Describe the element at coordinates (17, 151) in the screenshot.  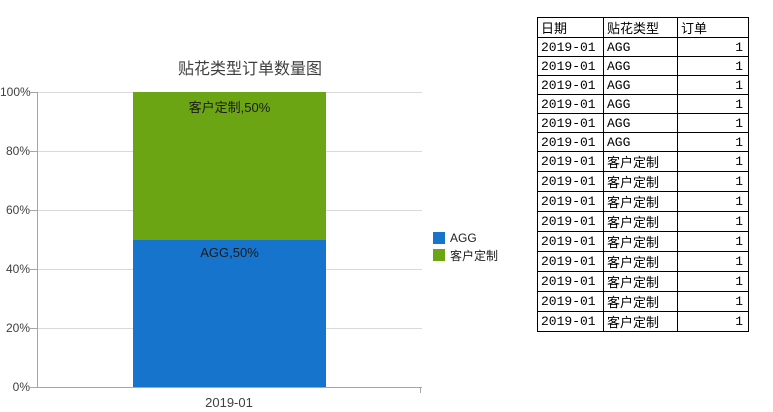
I see `y-axis-tick-label: 80%` at that location.